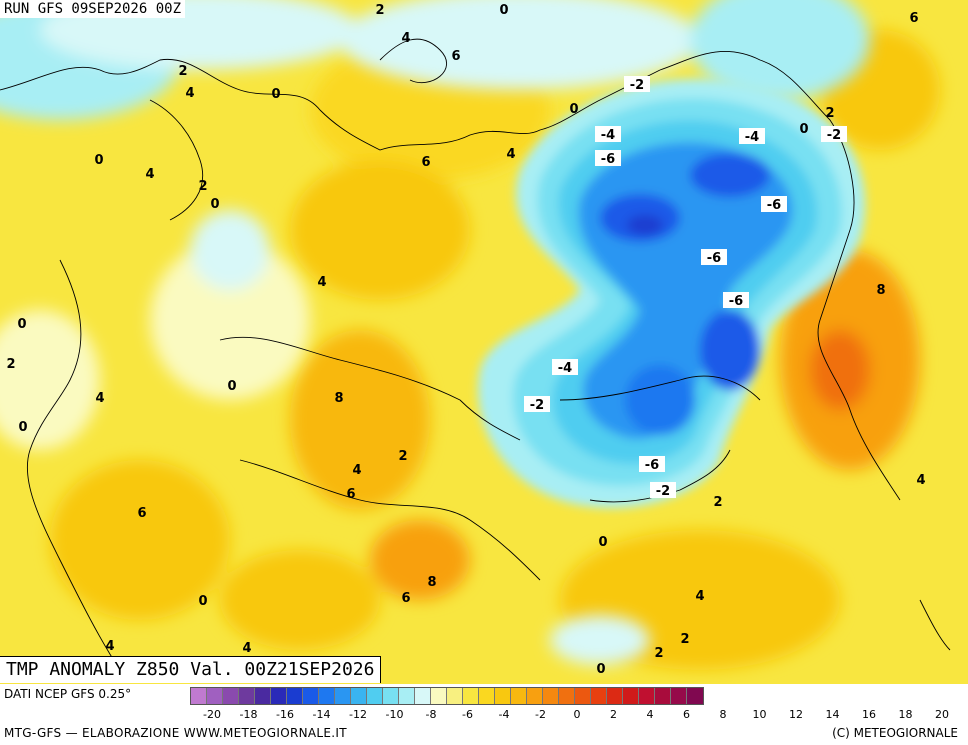 The height and width of the screenshot is (745, 968). What do you see at coordinates (212, 714) in the screenshot?
I see `scale-tick-label: -20` at bounding box center [212, 714].